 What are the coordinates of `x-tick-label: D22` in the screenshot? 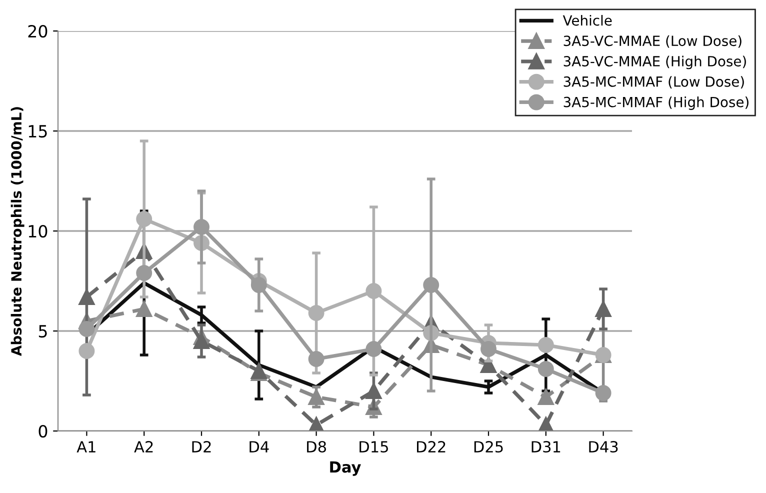 It's located at (431, 446).